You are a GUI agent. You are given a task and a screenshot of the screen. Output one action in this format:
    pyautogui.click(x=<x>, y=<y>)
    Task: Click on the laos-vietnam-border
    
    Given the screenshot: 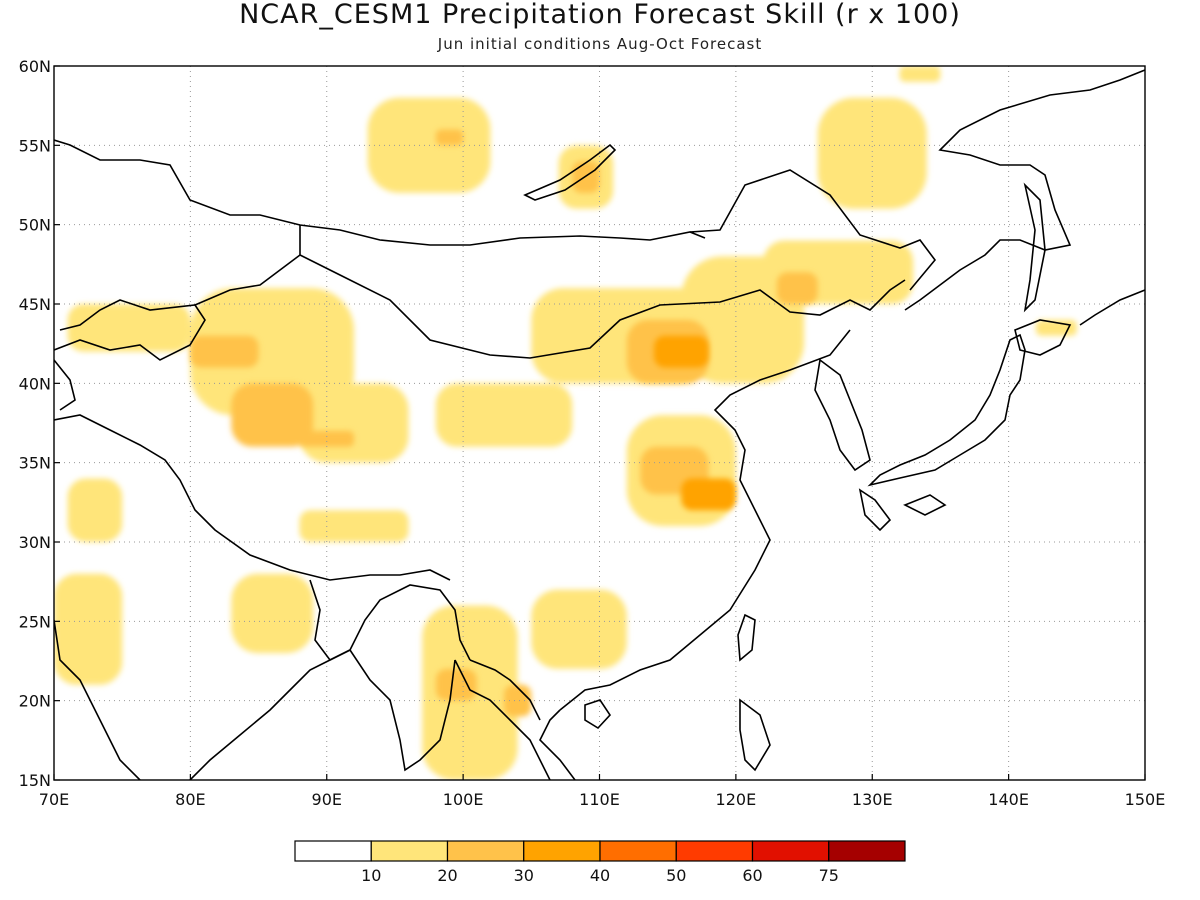 What is the action you would take?
    pyautogui.click(x=505, y=690)
    